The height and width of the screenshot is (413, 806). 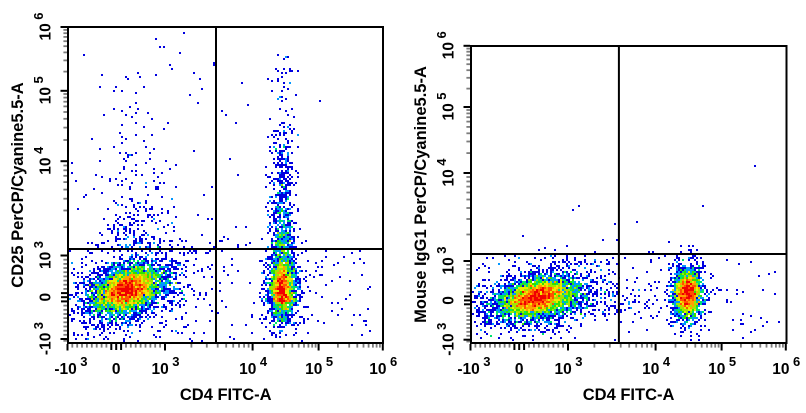 I want to click on svg-text: Mouse IgG1 PerCP/Cyanine5.5-A, so click(x=421, y=194).